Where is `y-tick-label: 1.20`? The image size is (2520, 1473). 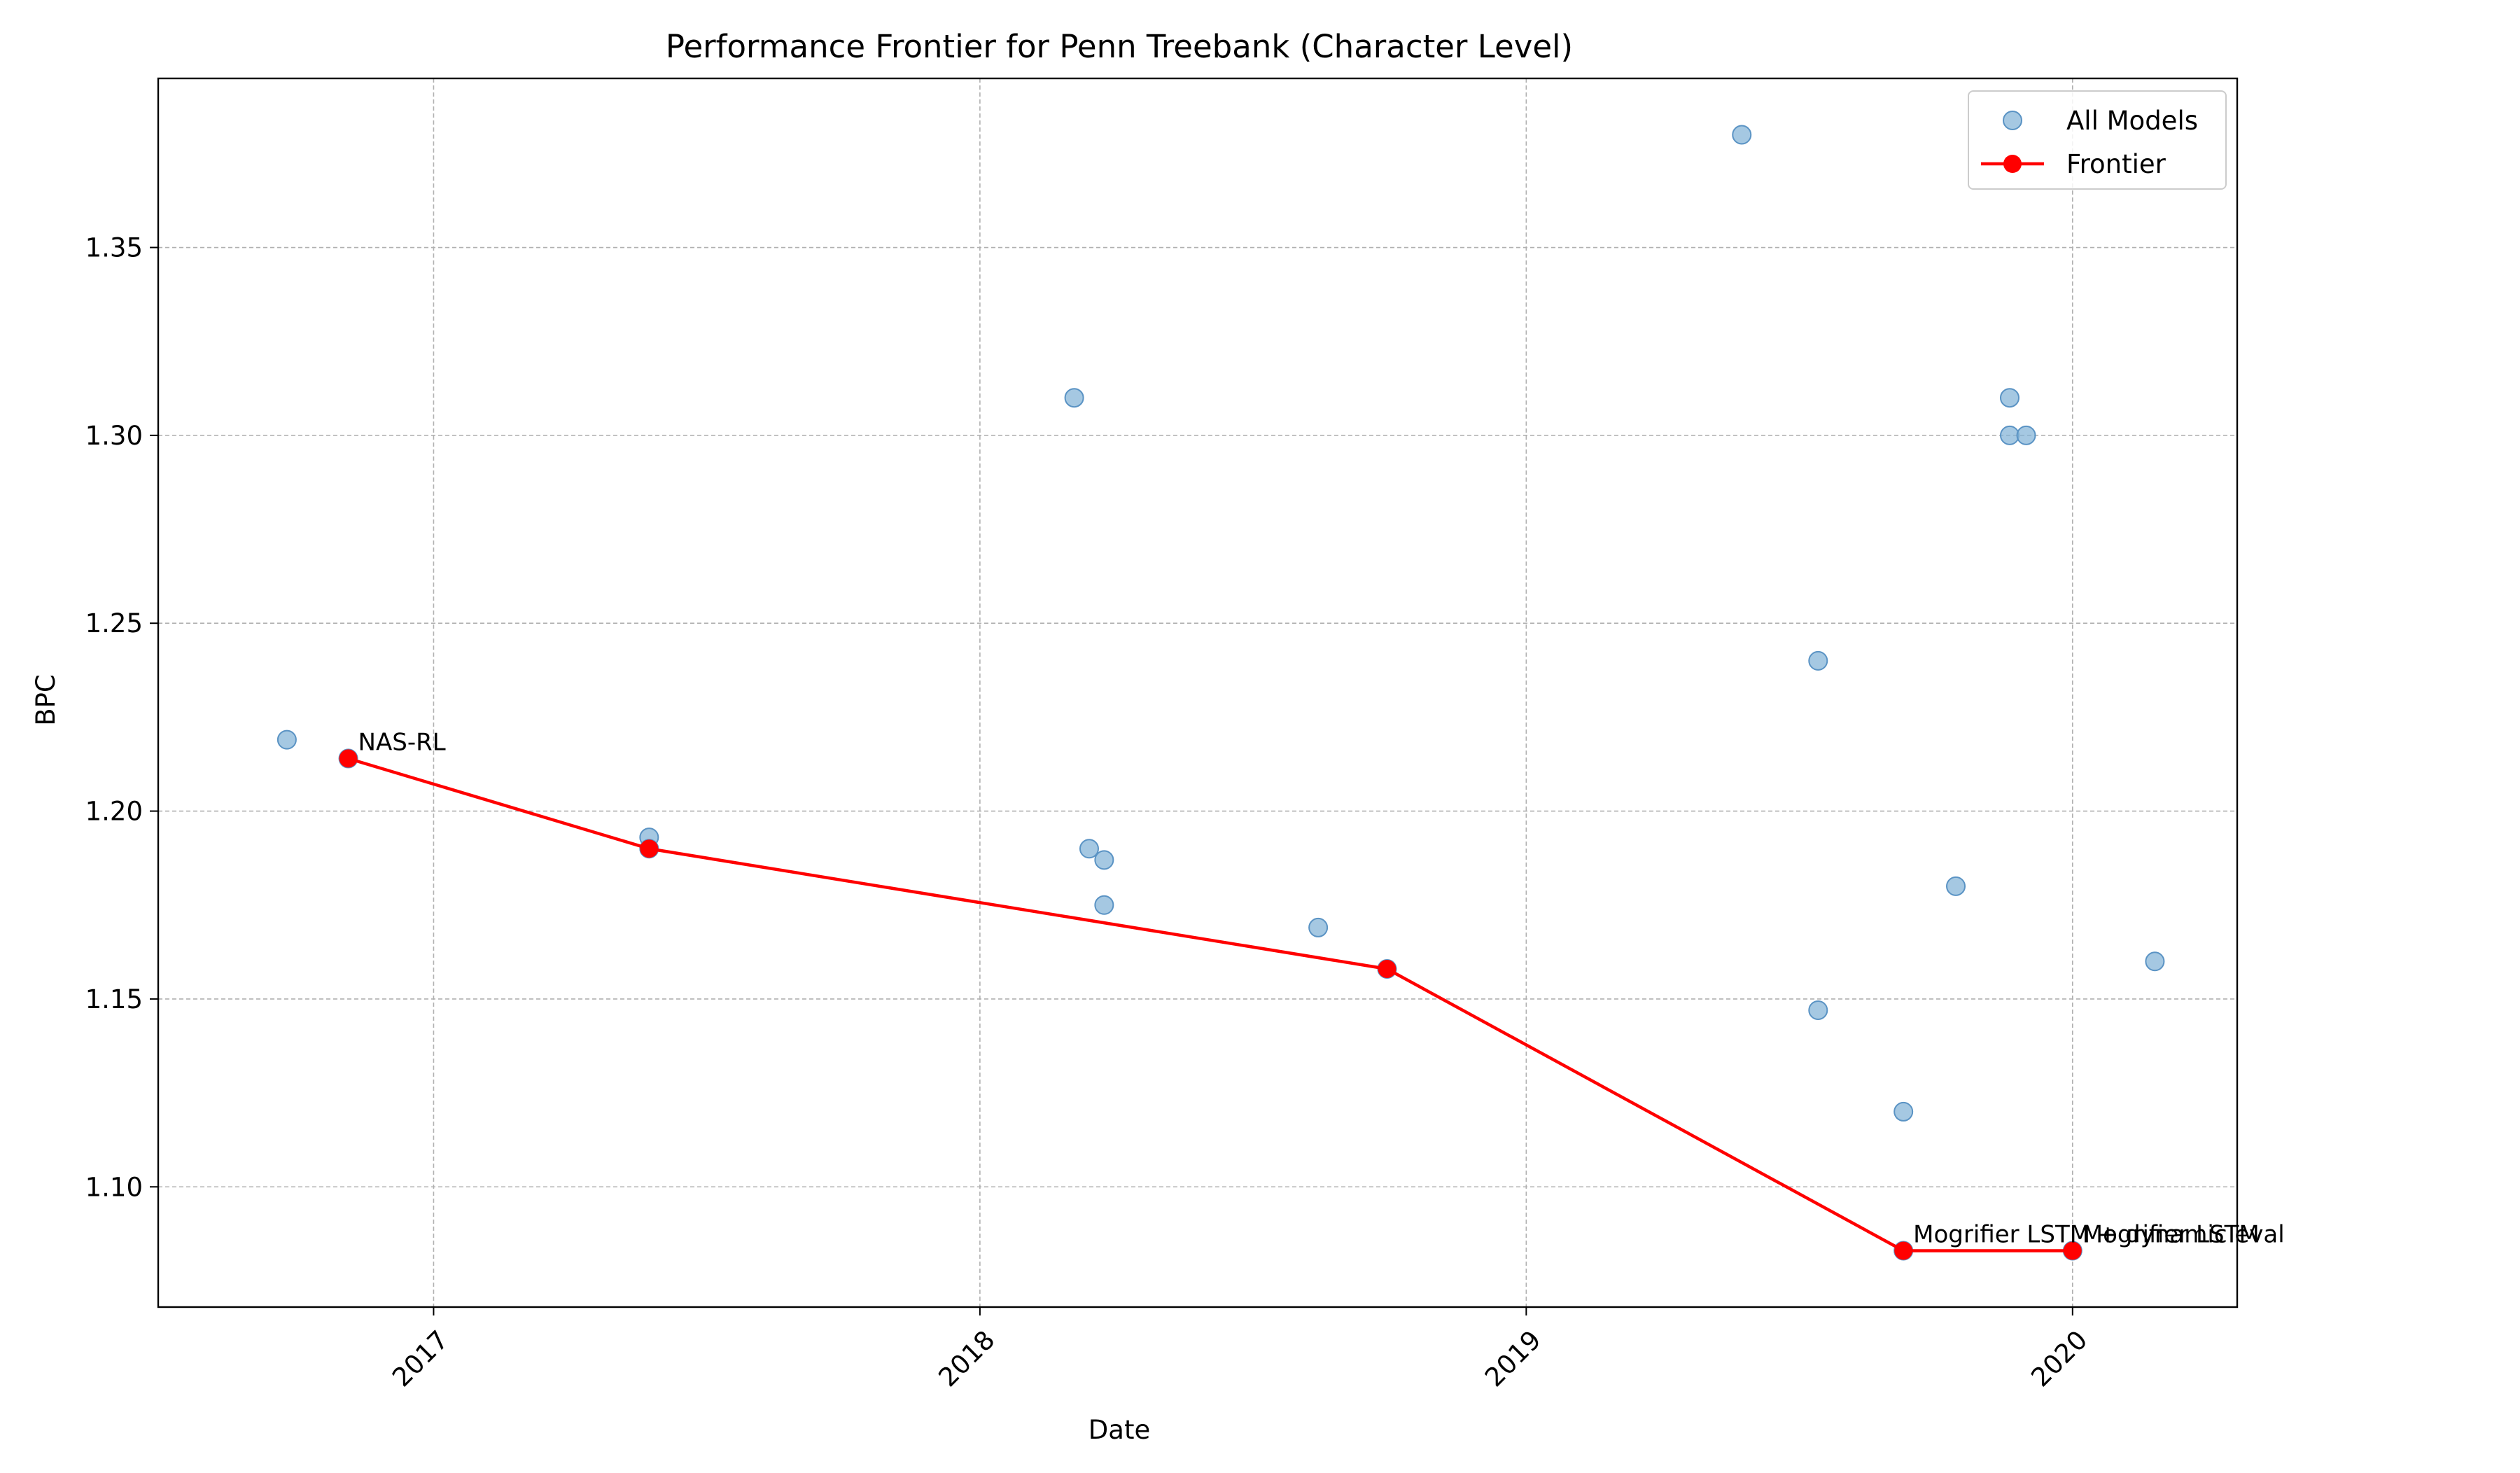
y-tick-label: 1.20 is located at coordinates (114, 812).